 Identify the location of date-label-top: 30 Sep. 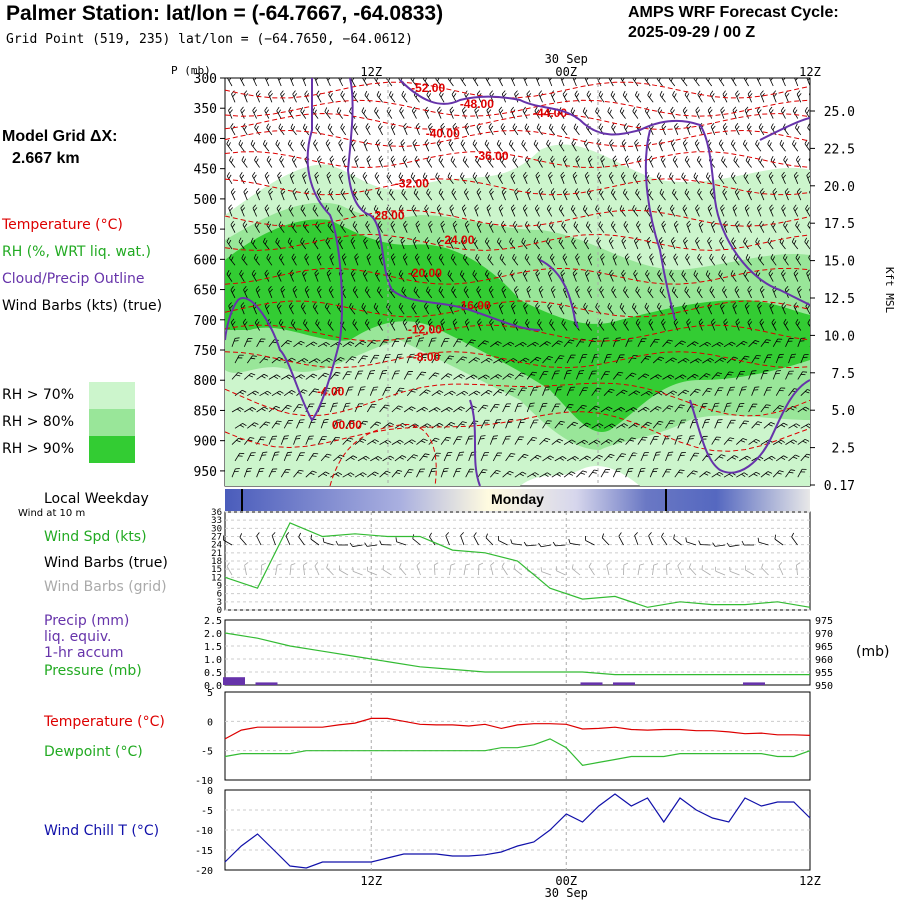
(566, 59).